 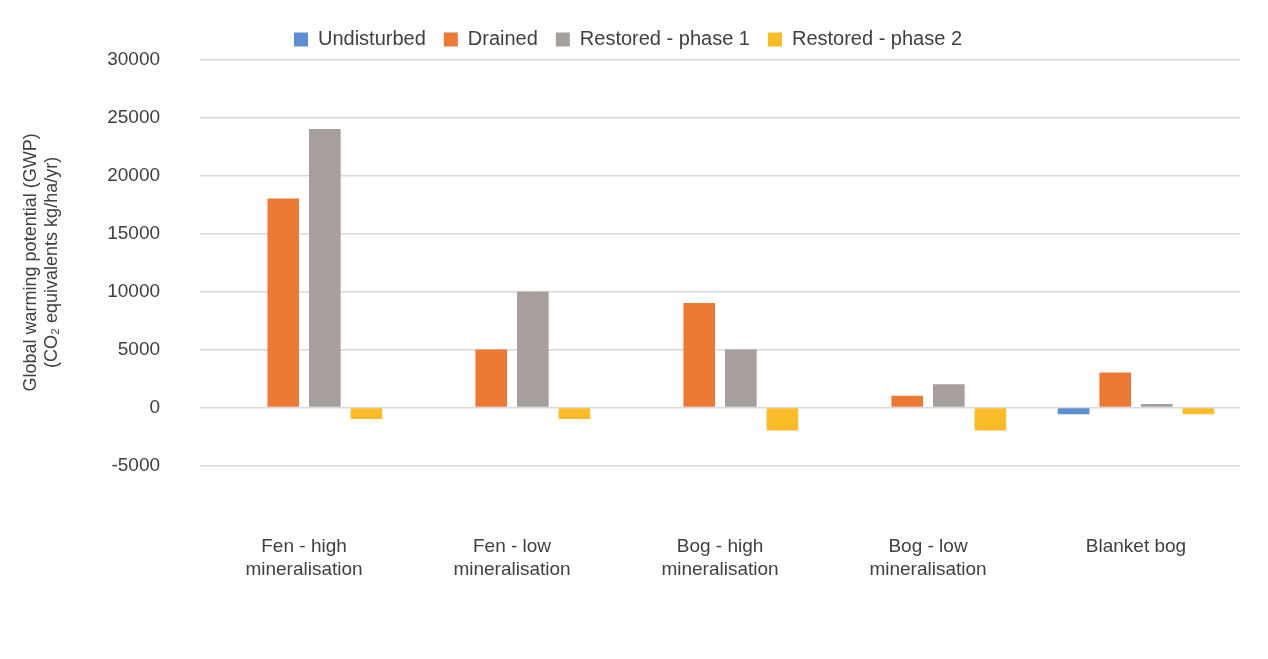 I want to click on y-axis-title: Global warming potential (GWP) (CO₂ equivalents kg/ha/yr), so click(x=40, y=262).